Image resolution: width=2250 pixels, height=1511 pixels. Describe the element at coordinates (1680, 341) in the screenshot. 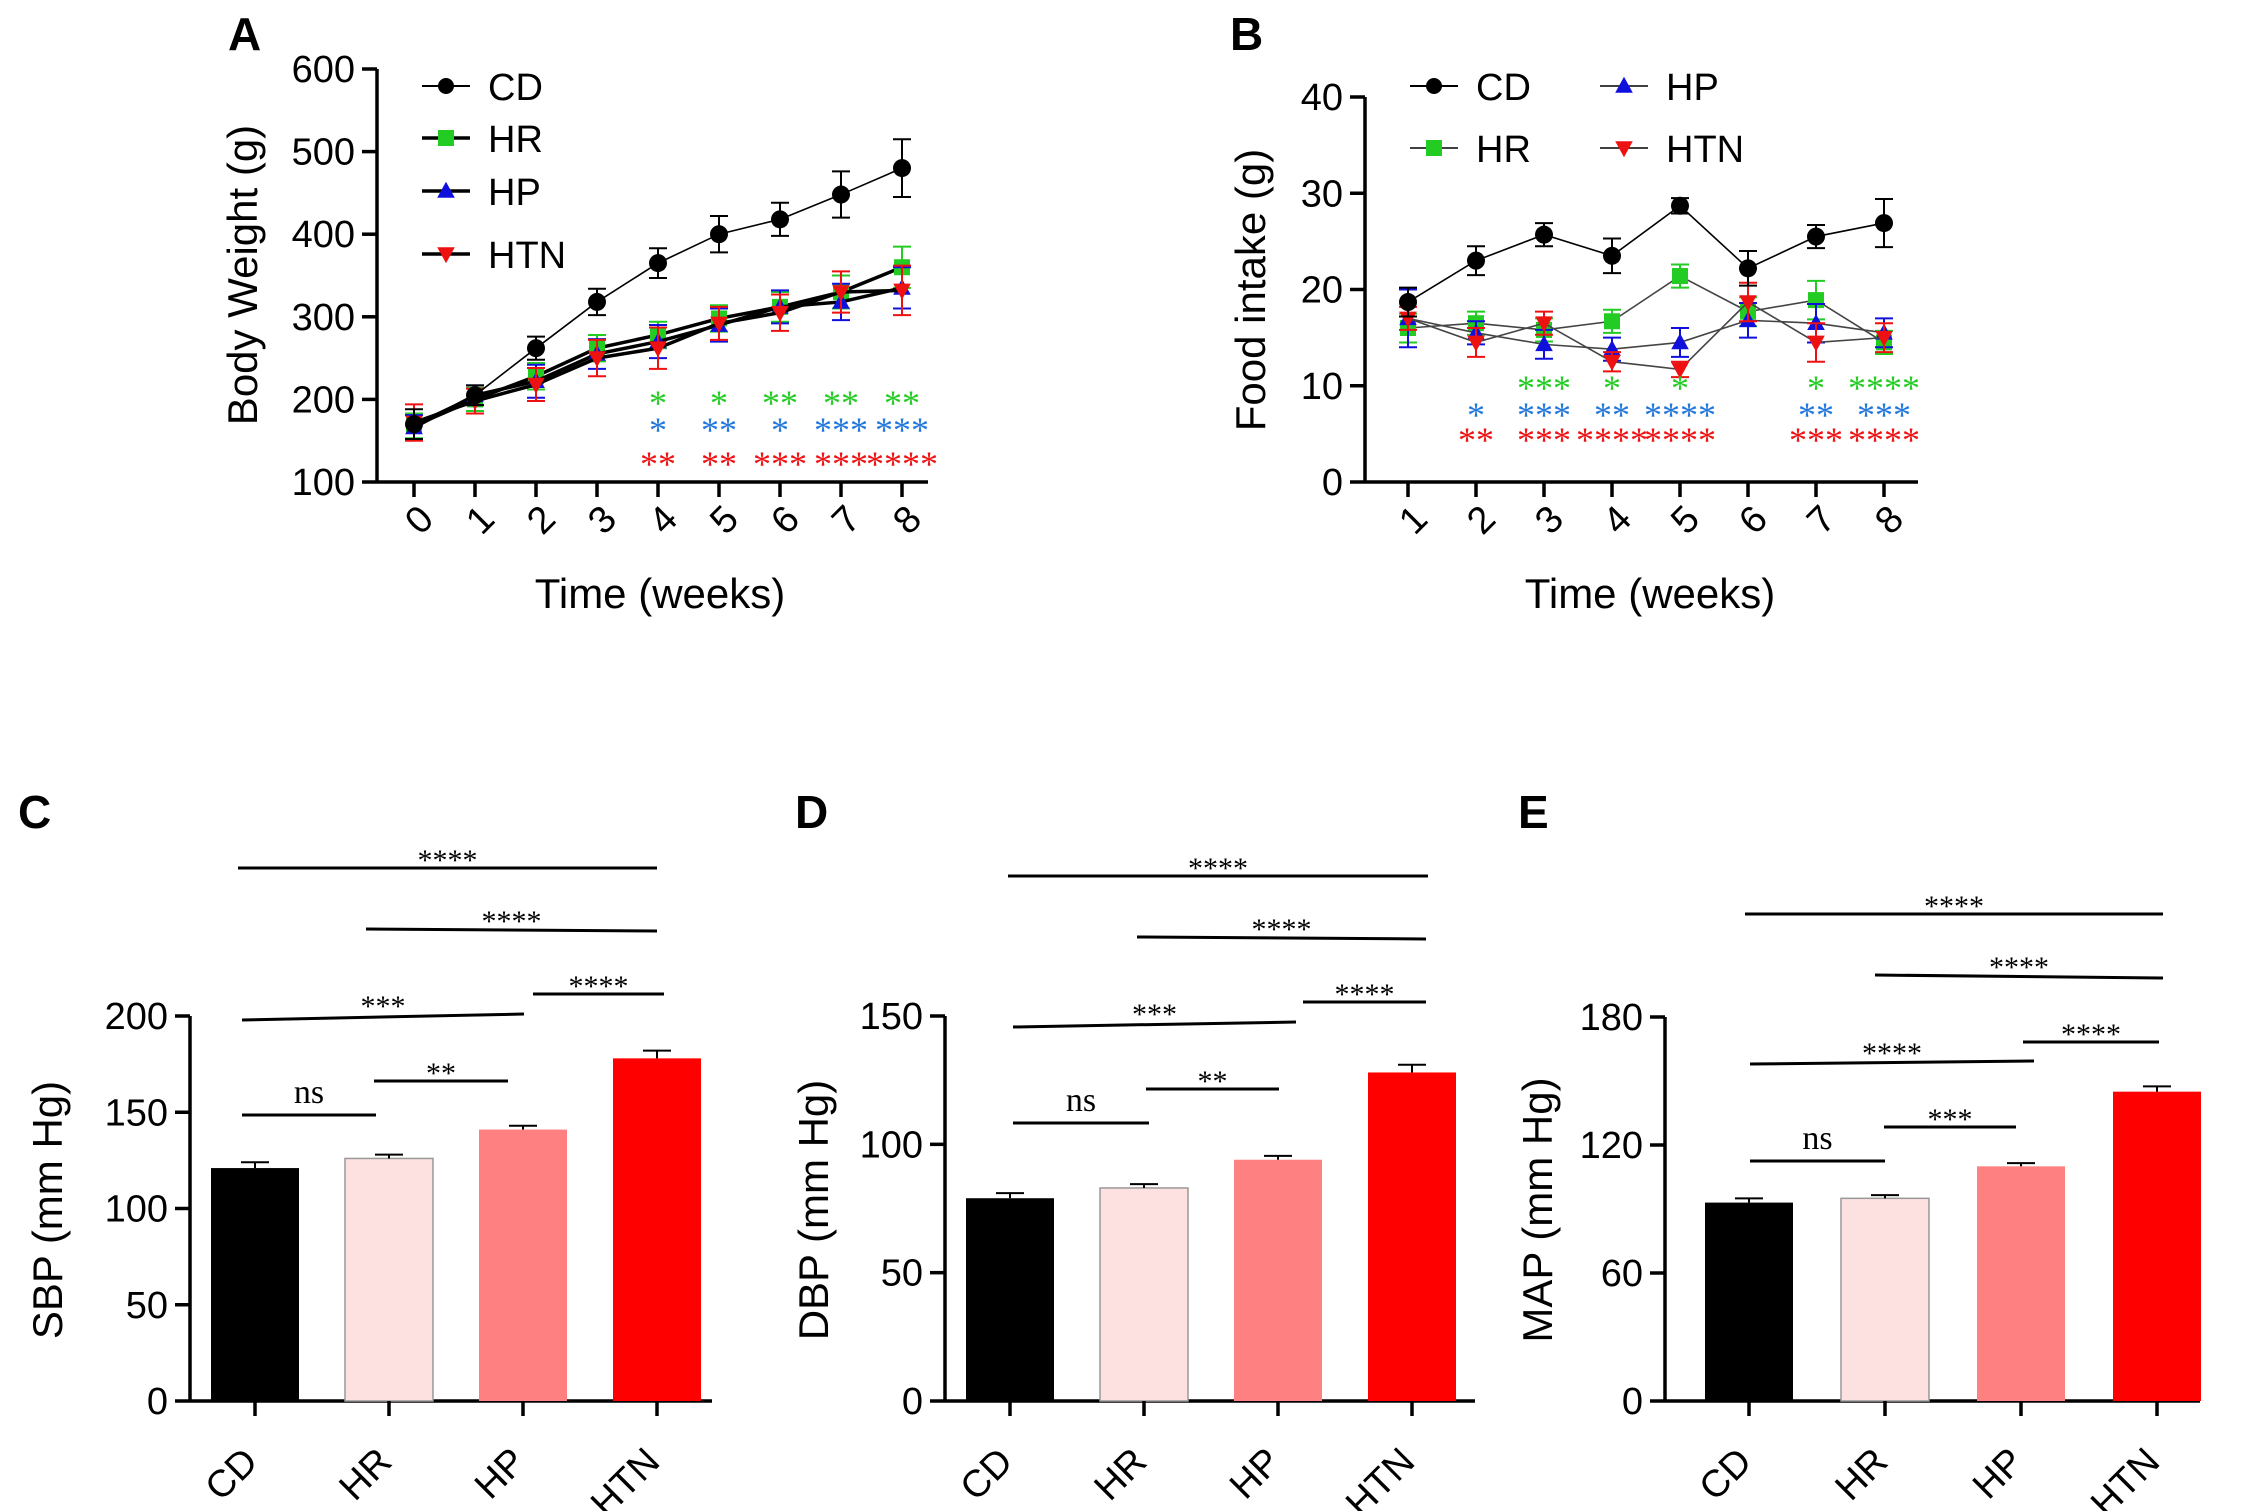

I see `point-B-HP` at that location.